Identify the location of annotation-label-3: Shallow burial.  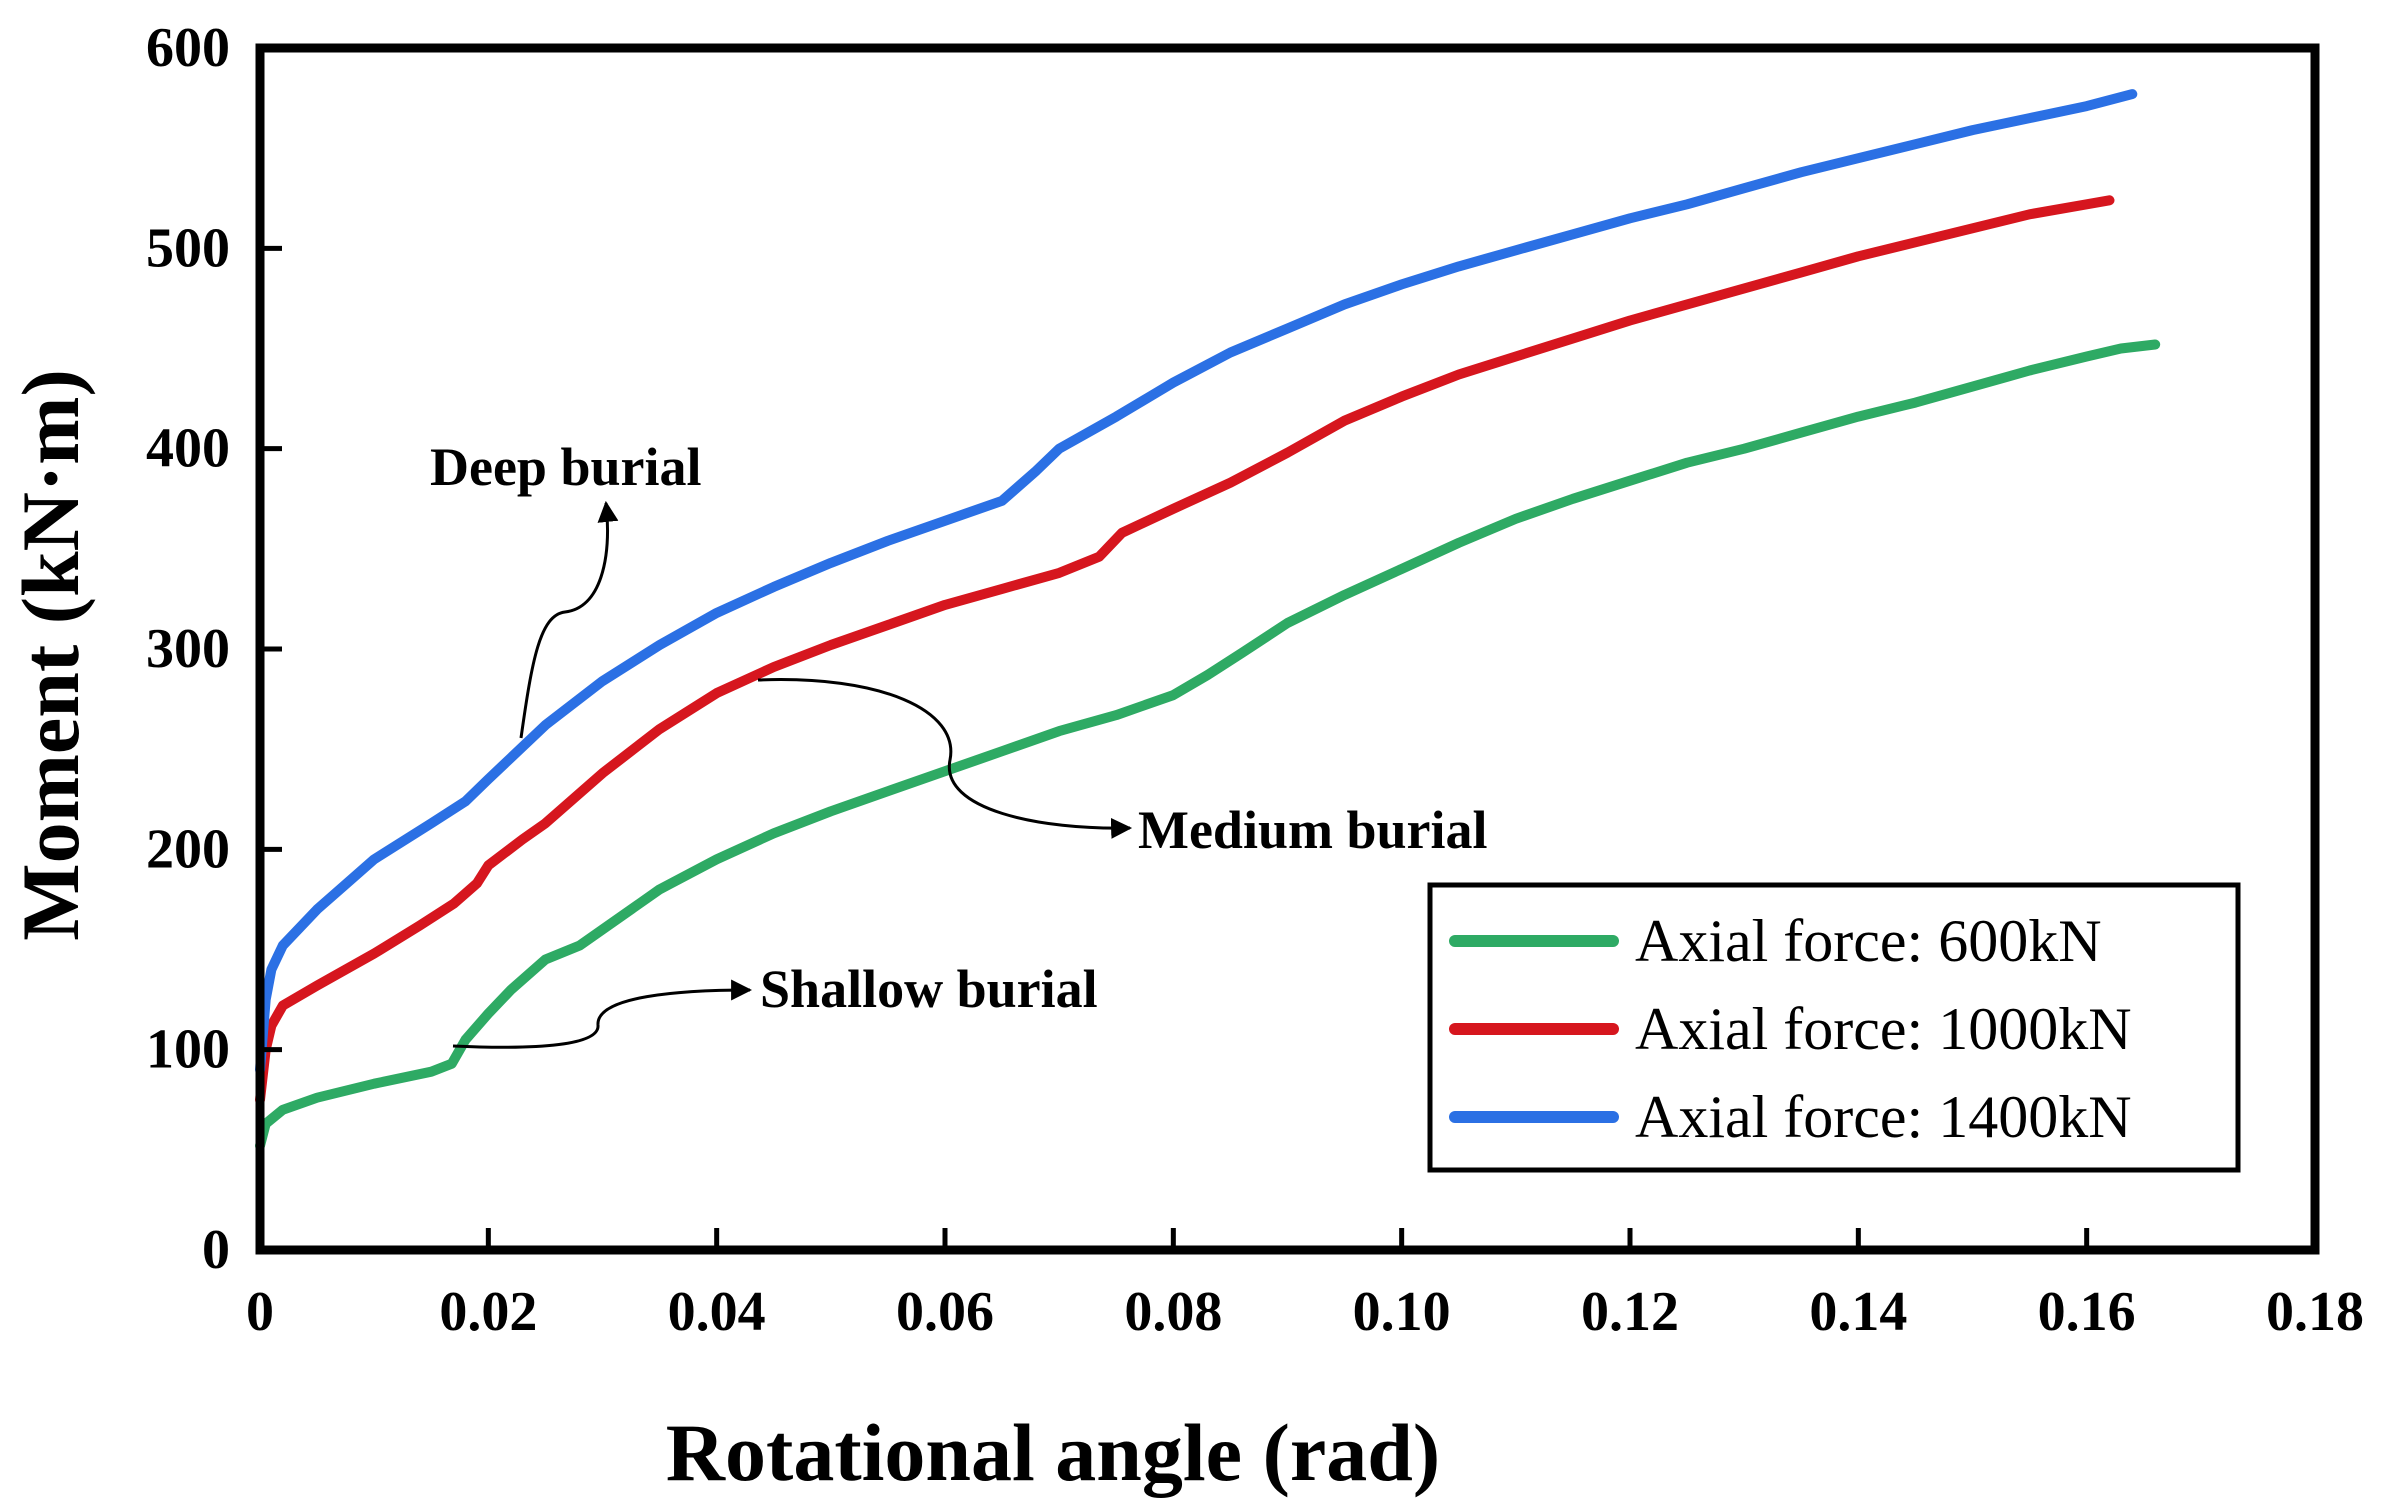
(929, 989).